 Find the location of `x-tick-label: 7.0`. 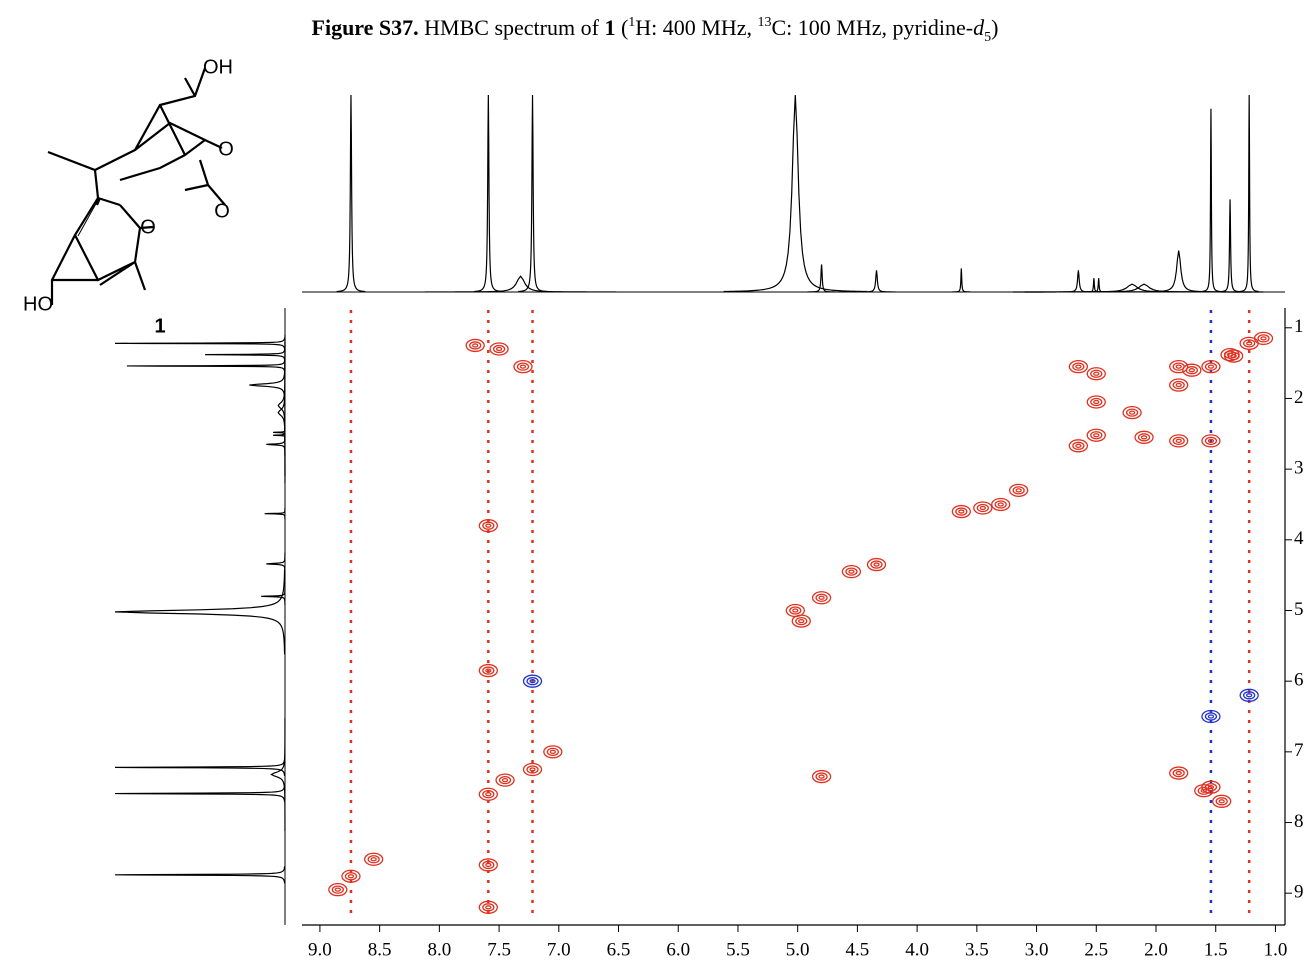

x-tick-label: 7.0 is located at coordinates (559, 949).